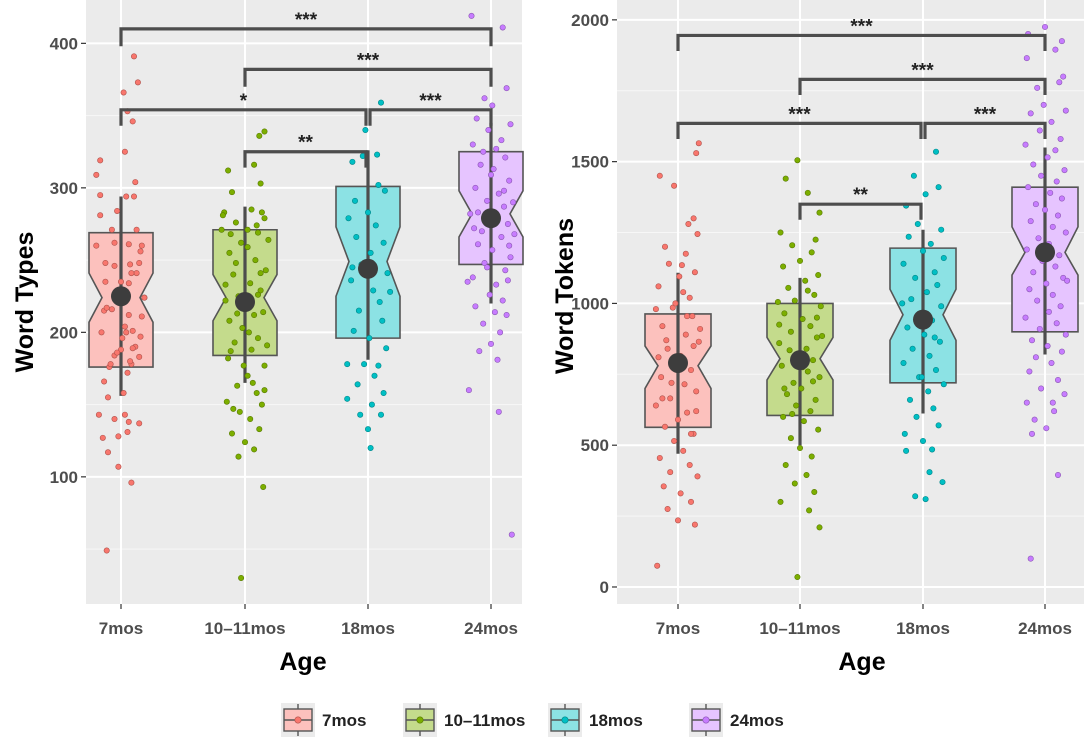 This screenshot has height=743, width=1084. What do you see at coordinates (344, 720) in the screenshot?
I see `legend-label-7mos: 7mos` at bounding box center [344, 720].